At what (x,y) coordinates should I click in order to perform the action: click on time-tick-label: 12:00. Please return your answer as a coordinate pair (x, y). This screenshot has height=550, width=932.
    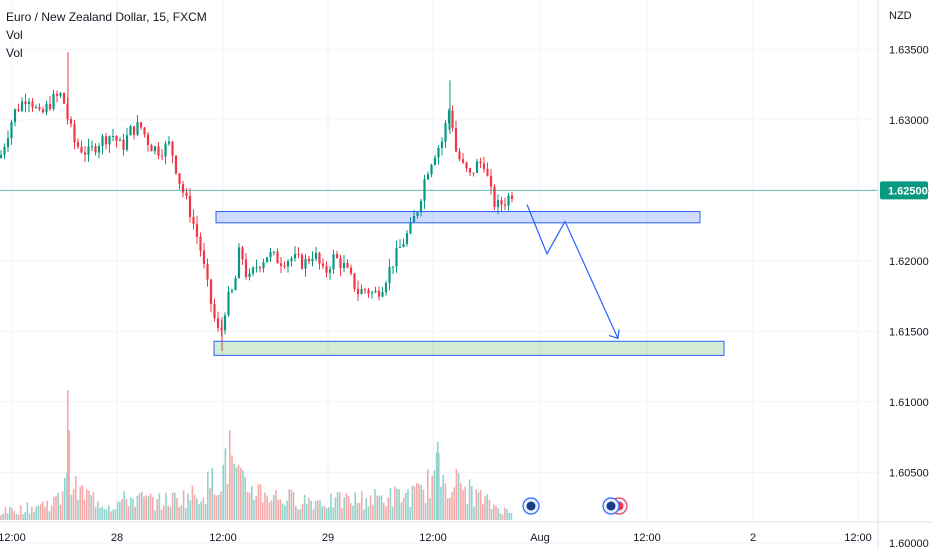
    Looking at the image, I should click on (433, 538).